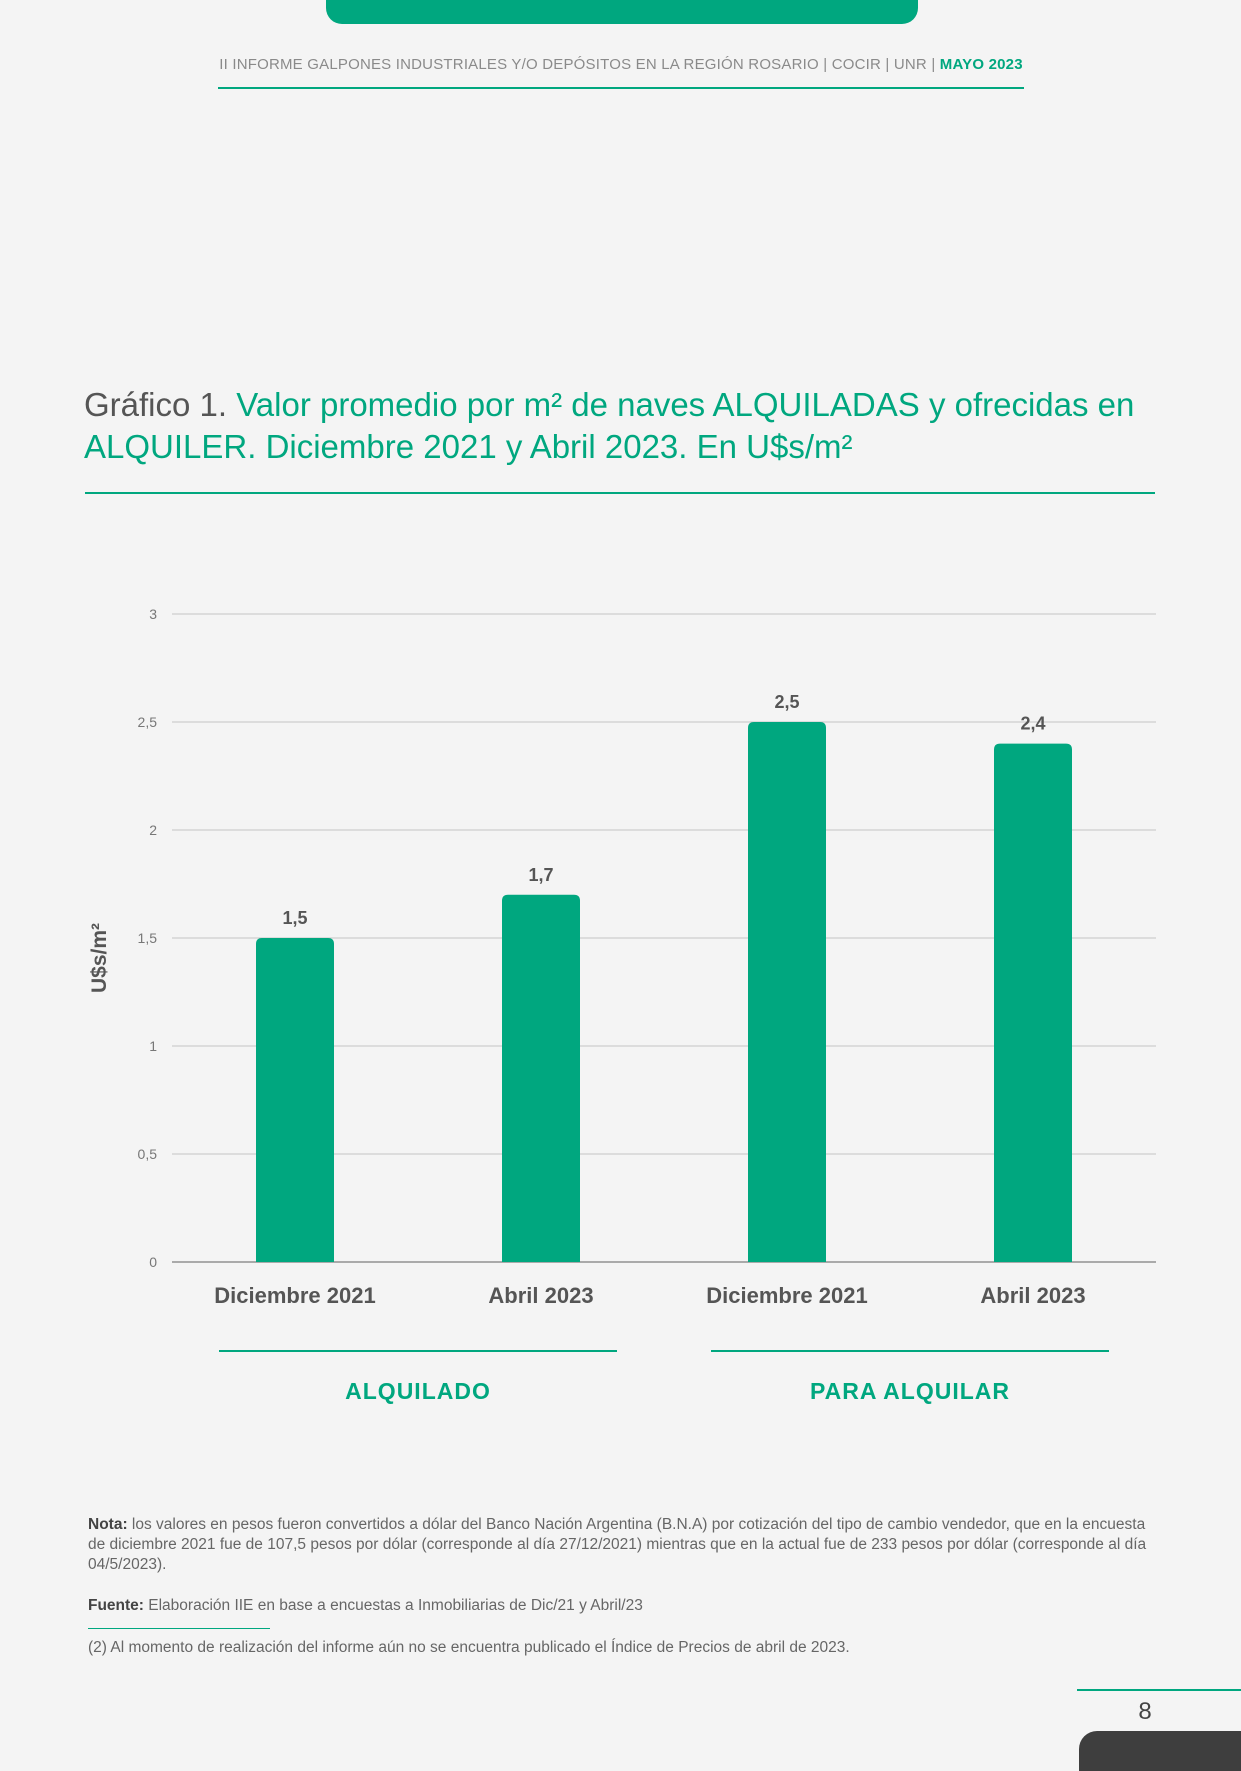  I want to click on data-label: 1,5, so click(294, 918).